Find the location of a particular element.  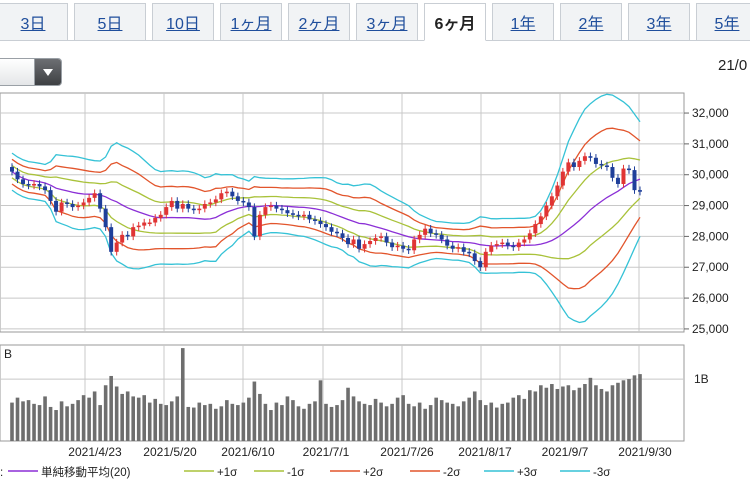

tab-2m: 2ヶ月 is located at coordinates (319, 22).